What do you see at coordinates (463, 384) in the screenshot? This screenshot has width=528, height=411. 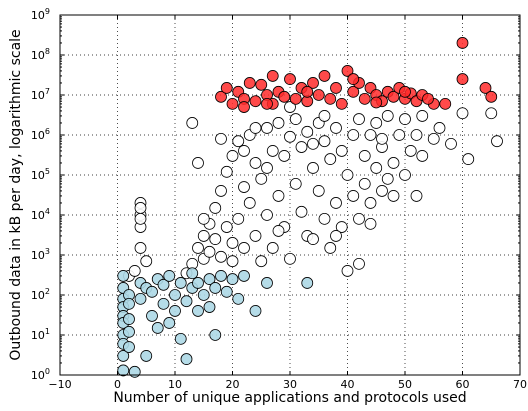 I see `x-tick-label: 60` at bounding box center [463, 384].